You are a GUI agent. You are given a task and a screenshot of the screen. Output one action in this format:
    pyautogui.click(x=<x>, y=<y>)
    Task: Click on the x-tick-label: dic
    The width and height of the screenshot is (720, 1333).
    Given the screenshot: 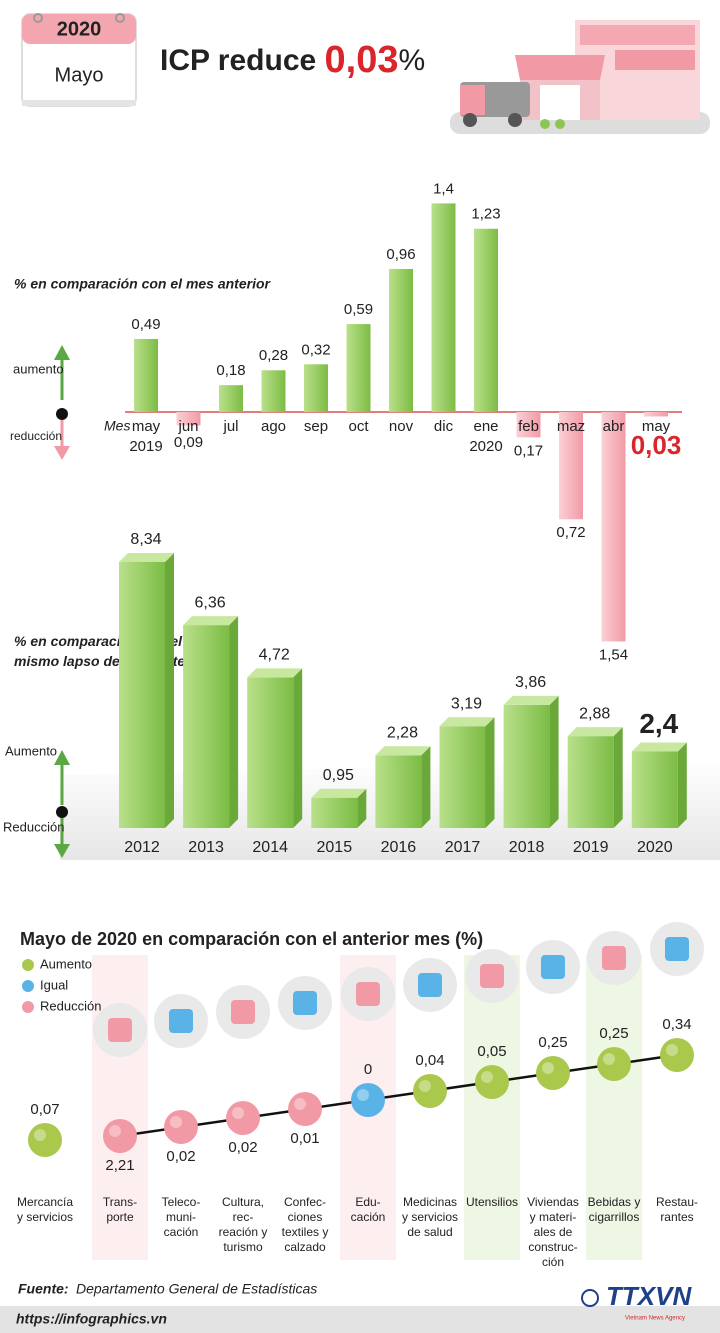 What is the action you would take?
    pyautogui.click(x=444, y=426)
    